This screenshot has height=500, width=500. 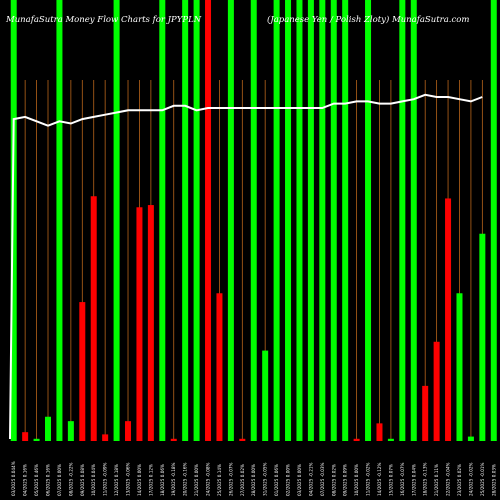 I want to click on x-tick-label: 07/2025 0.00%, so click(x=59, y=480).